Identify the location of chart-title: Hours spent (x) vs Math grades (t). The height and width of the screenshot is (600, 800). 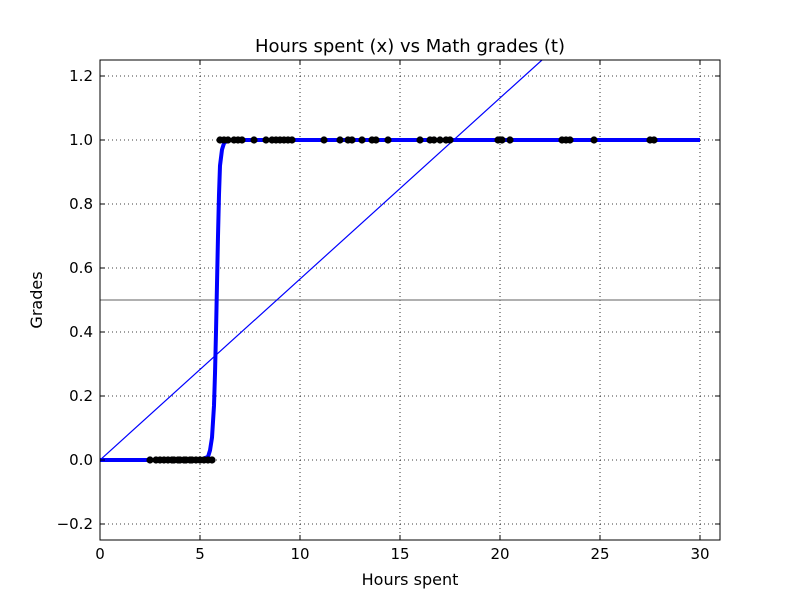
(410, 46).